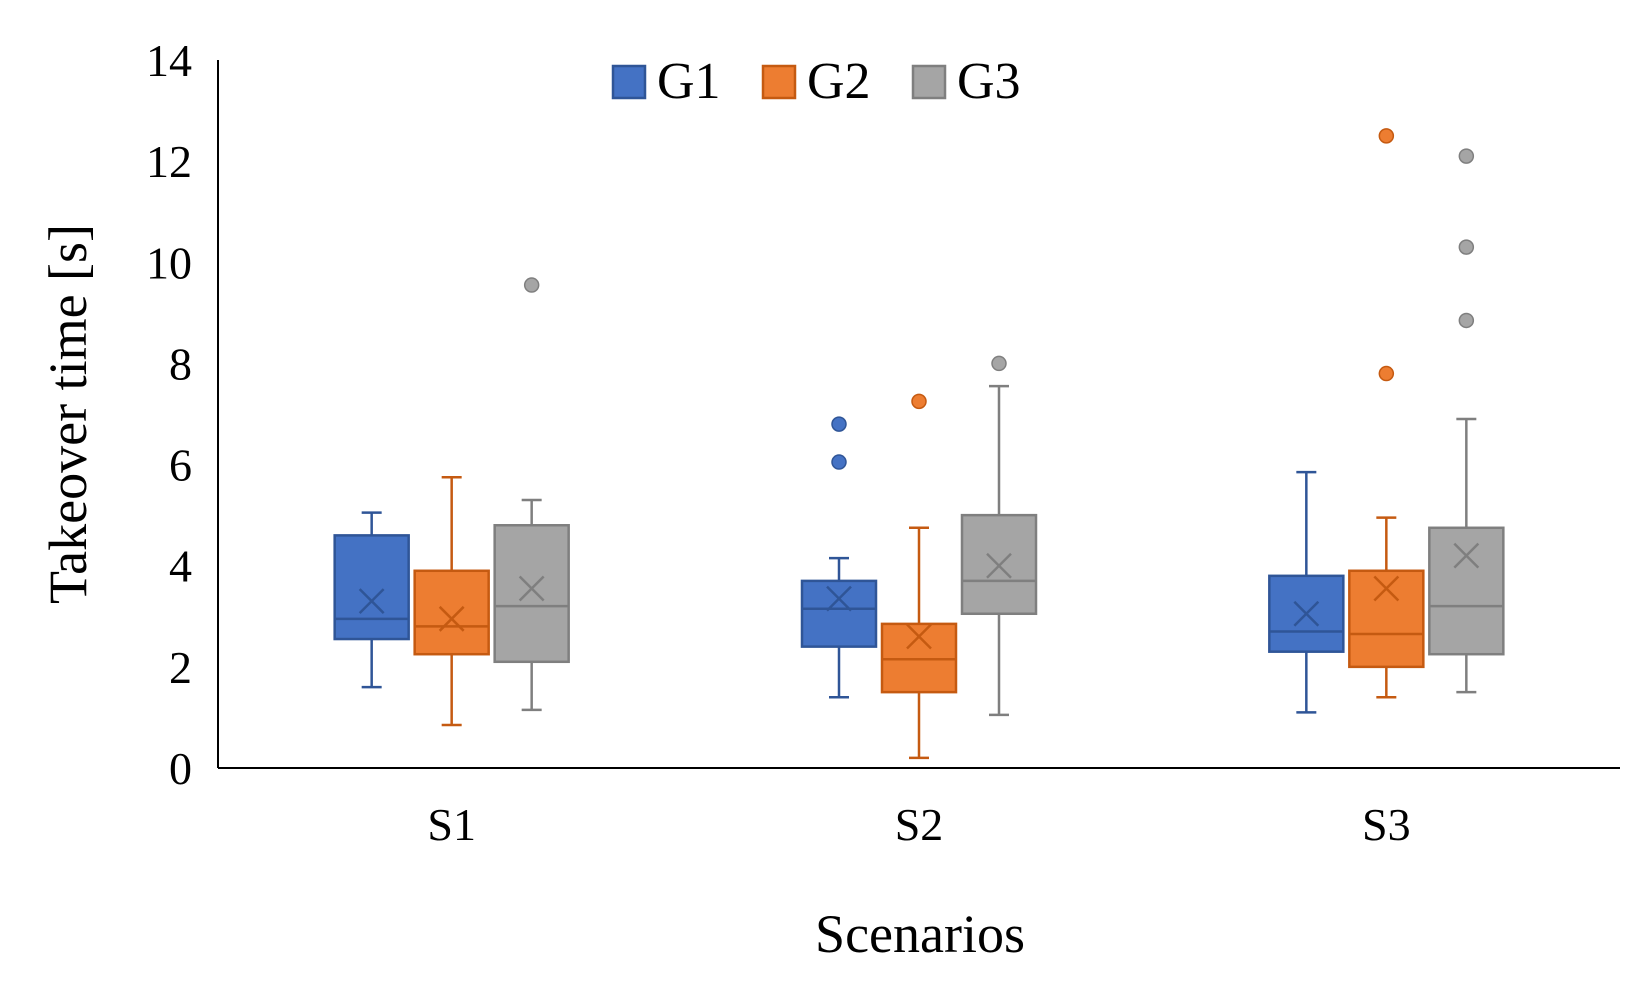 The height and width of the screenshot is (987, 1643). I want to click on x-axis-title: Scenarios, so click(920, 934).